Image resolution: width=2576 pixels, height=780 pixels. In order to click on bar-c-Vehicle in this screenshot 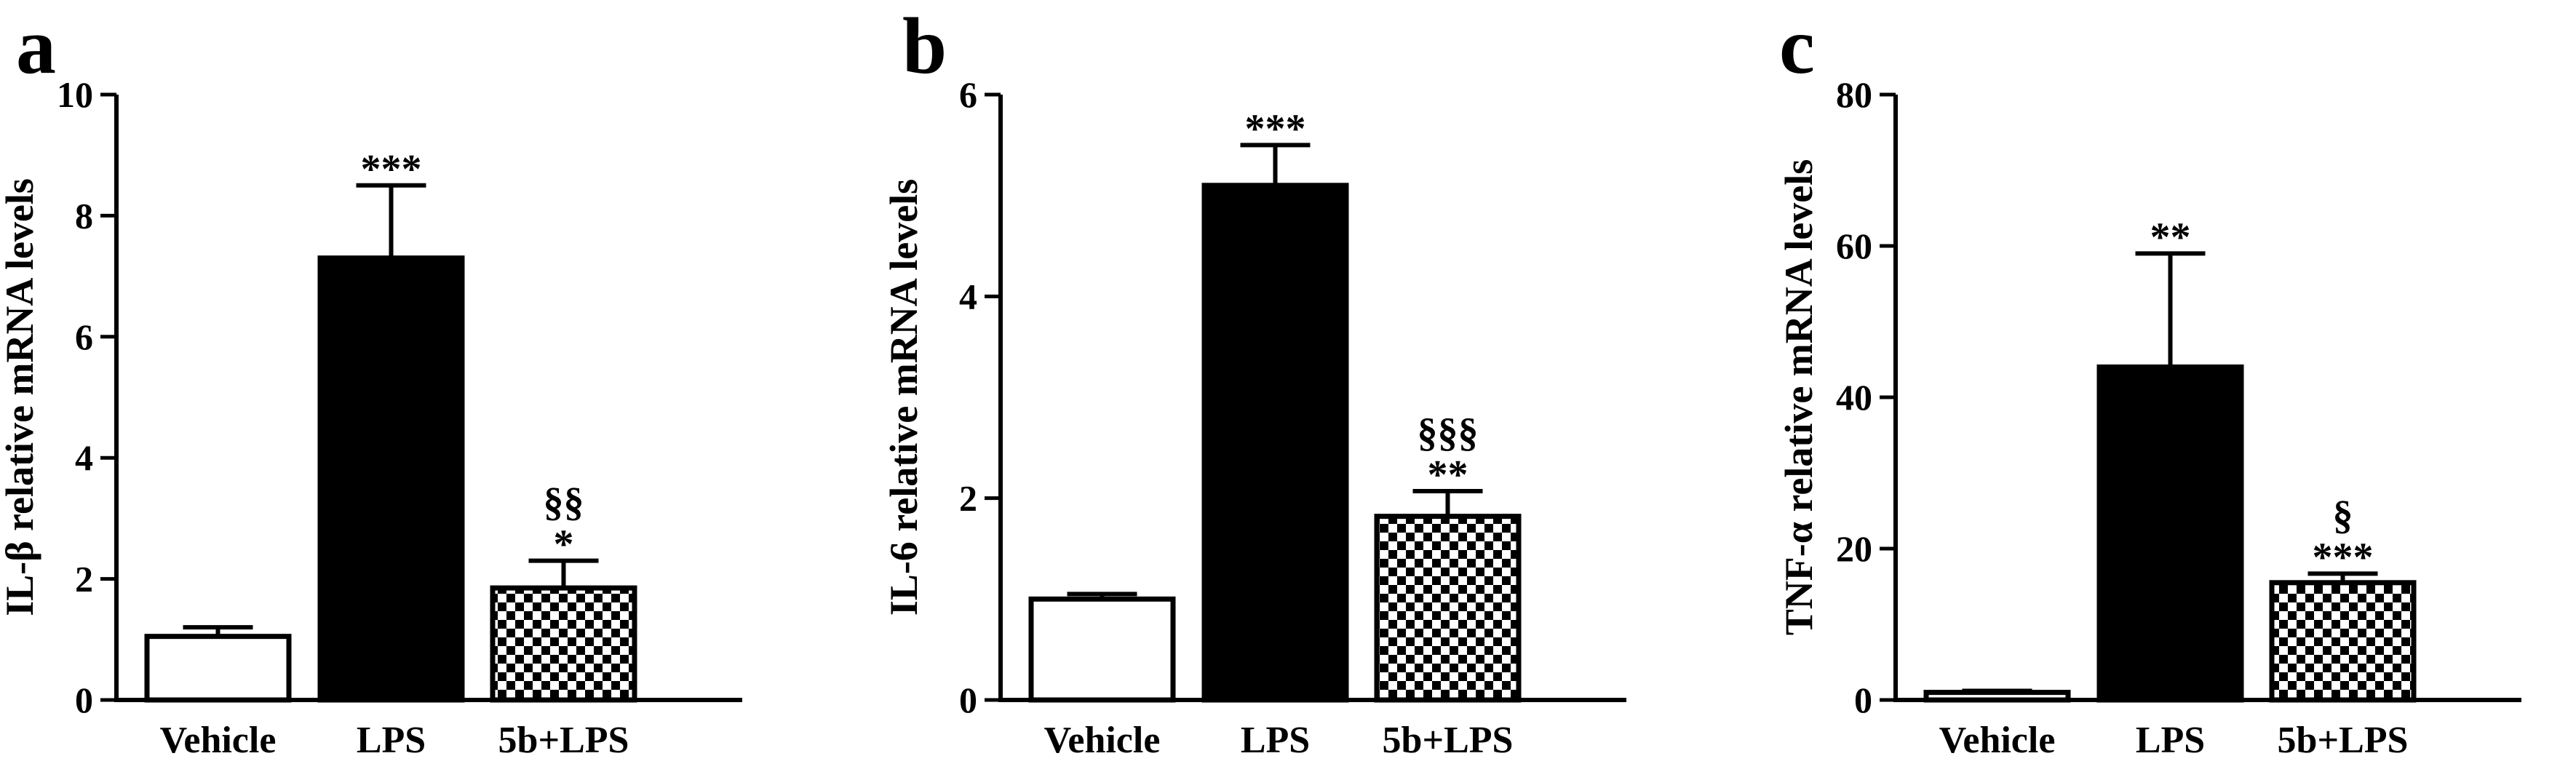, I will do `click(1997, 696)`.